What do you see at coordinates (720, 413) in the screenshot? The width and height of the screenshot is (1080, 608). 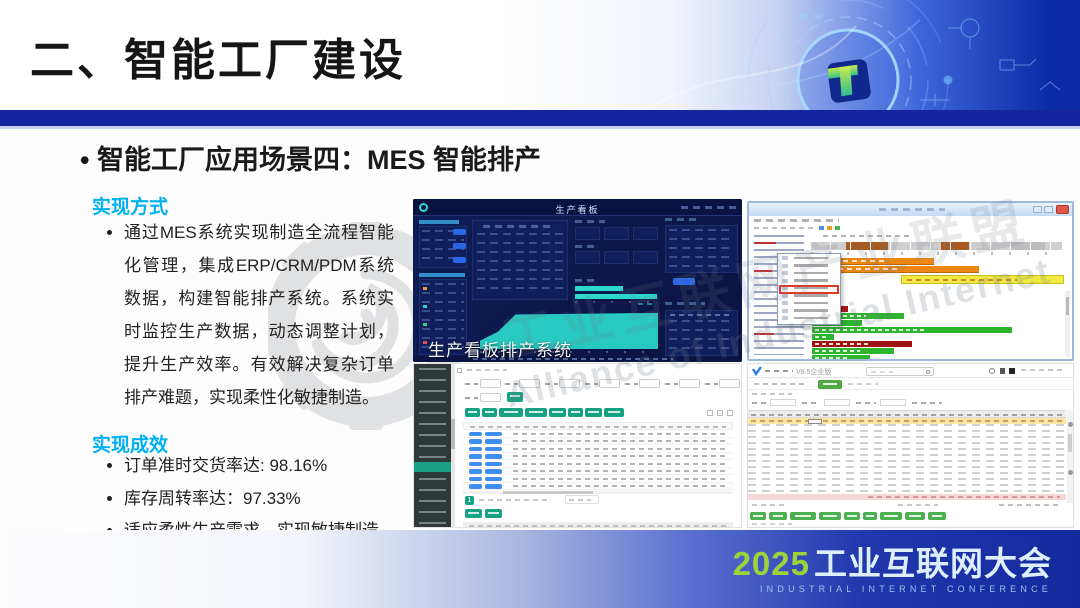 I see `download-icon` at bounding box center [720, 413].